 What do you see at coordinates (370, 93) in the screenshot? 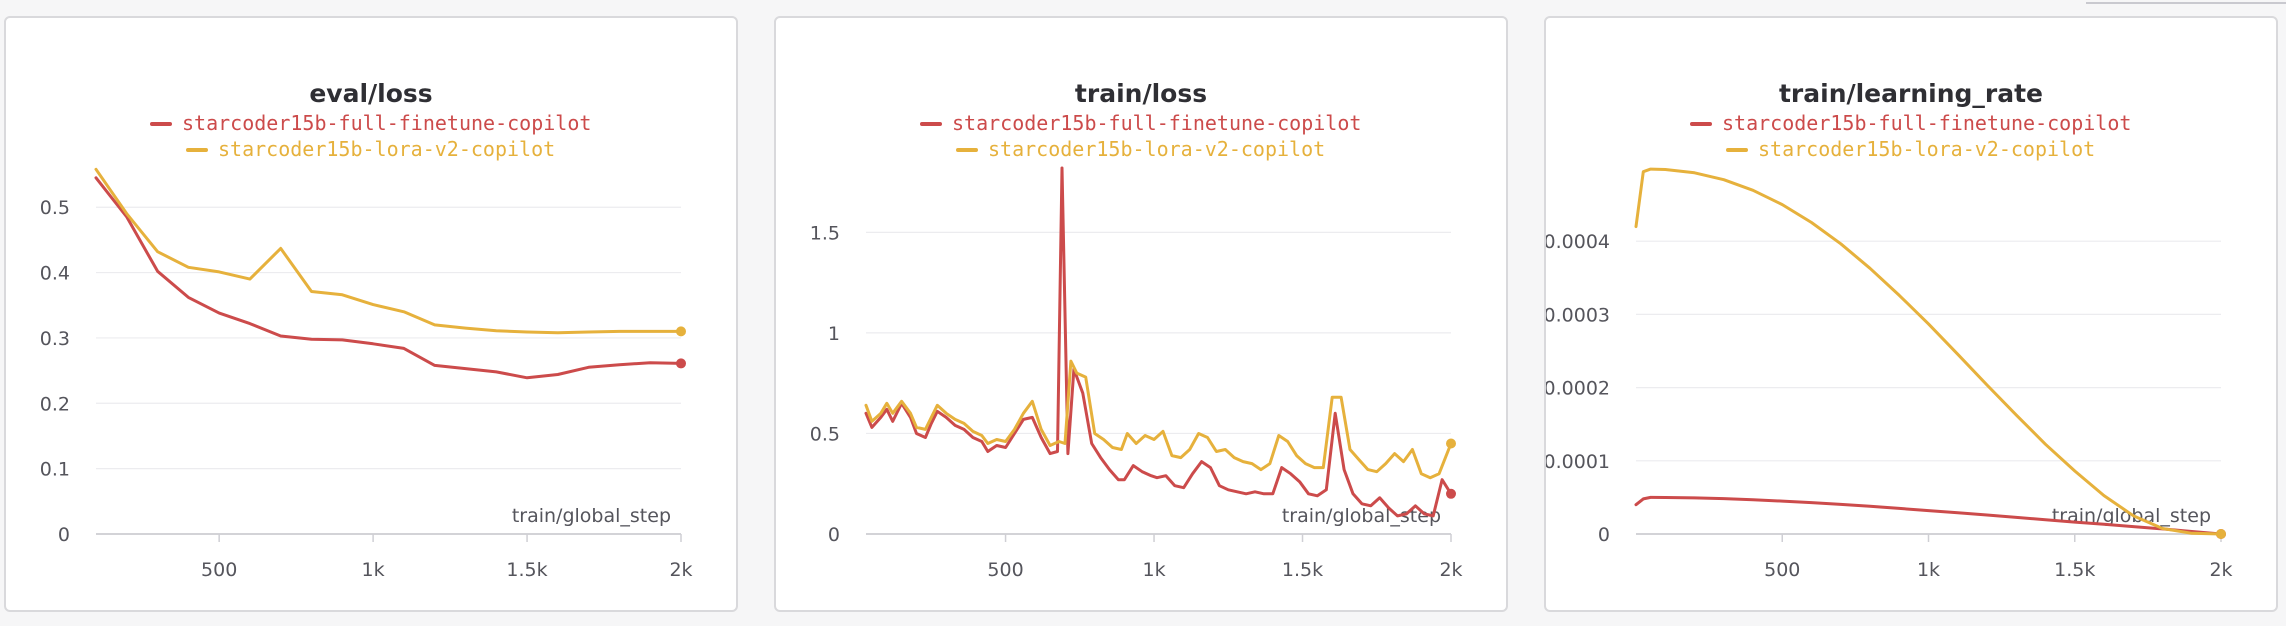
I see `chart-title: eval/loss` at bounding box center [370, 93].